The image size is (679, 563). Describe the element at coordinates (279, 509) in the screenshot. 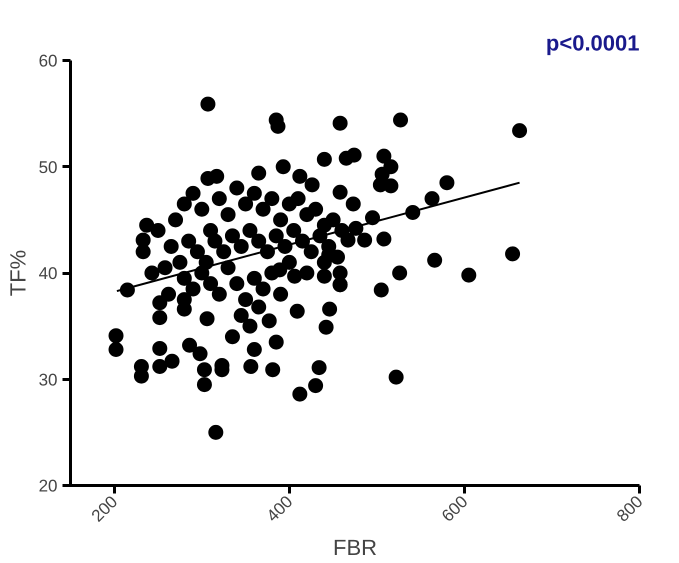

I see `x-tick-label: 400` at that location.